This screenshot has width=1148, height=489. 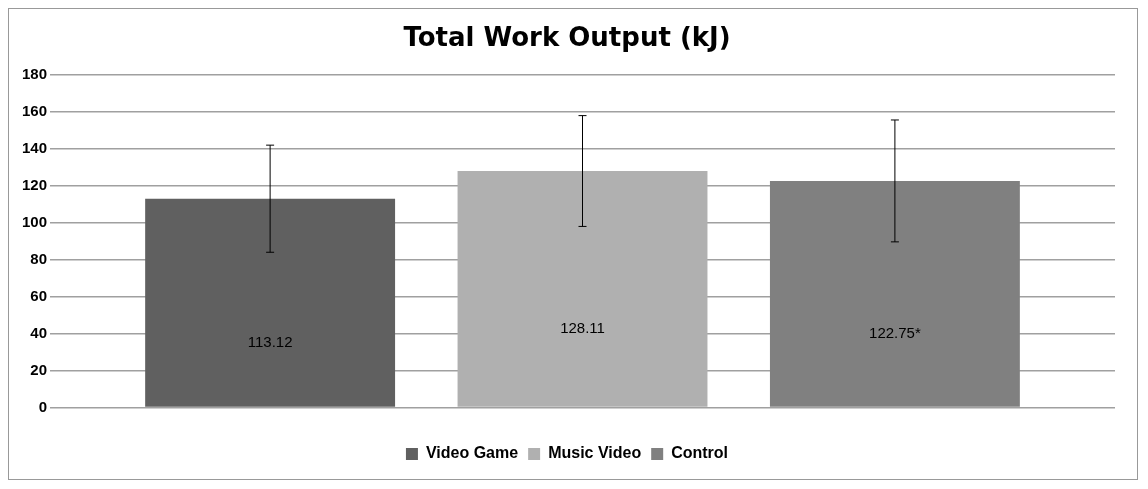 I want to click on data-label: 113.12, so click(x=270, y=341).